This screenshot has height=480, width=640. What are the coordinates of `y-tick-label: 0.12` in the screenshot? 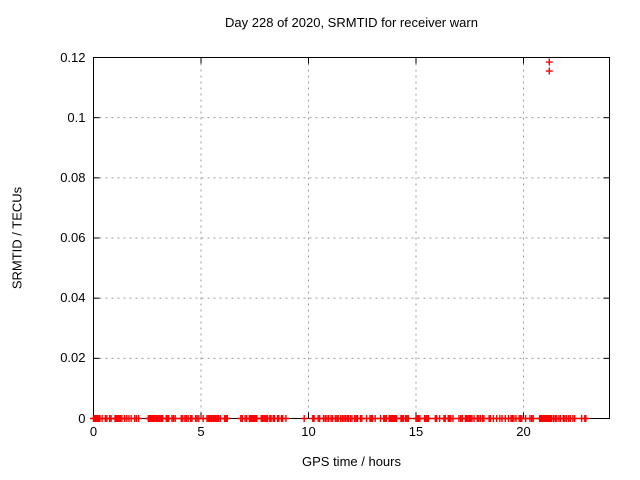 It's located at (73, 57).